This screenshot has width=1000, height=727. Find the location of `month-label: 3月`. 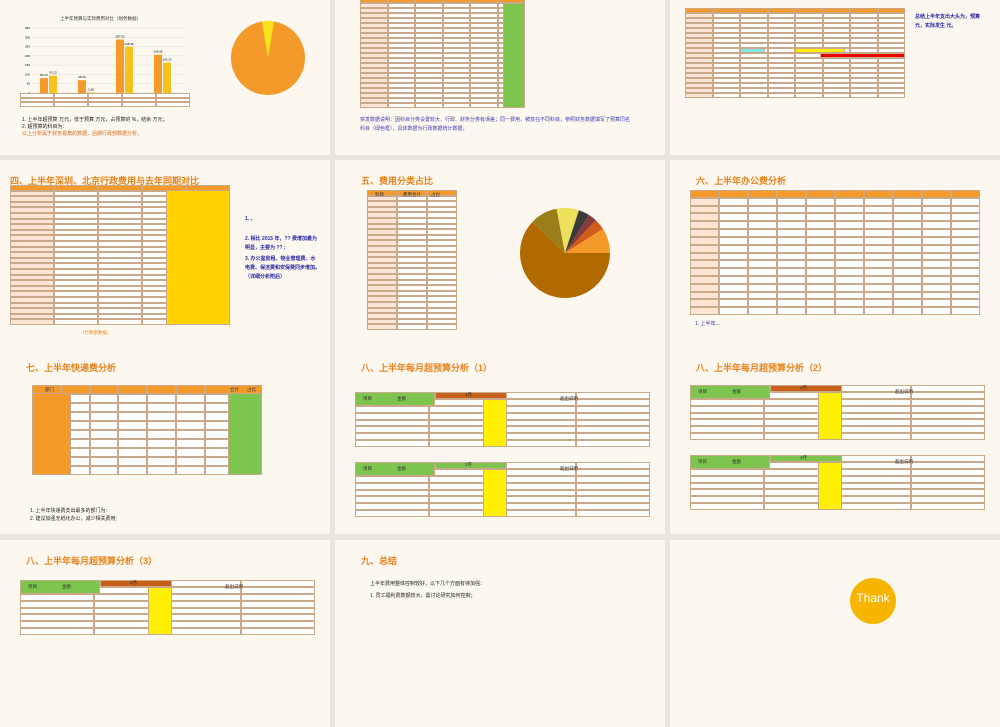

month-label: 3月 is located at coordinates (803, 388).